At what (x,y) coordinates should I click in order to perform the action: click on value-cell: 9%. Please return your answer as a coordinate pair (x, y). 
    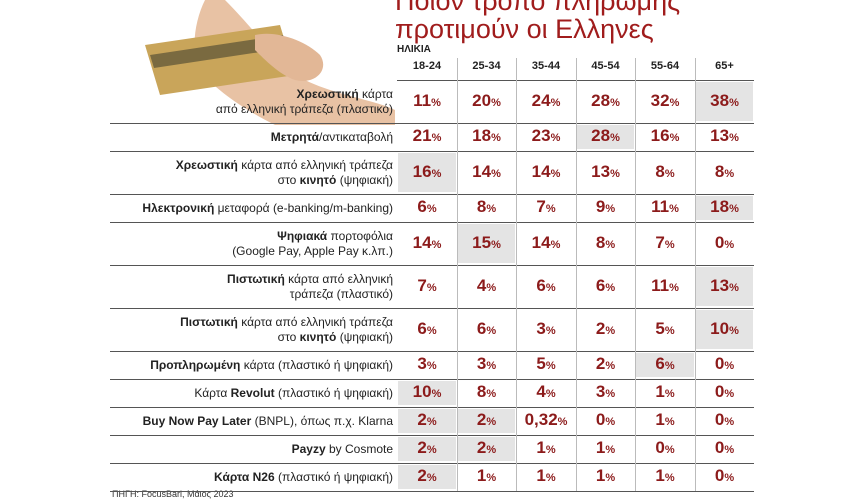
    Looking at the image, I should click on (605, 206).